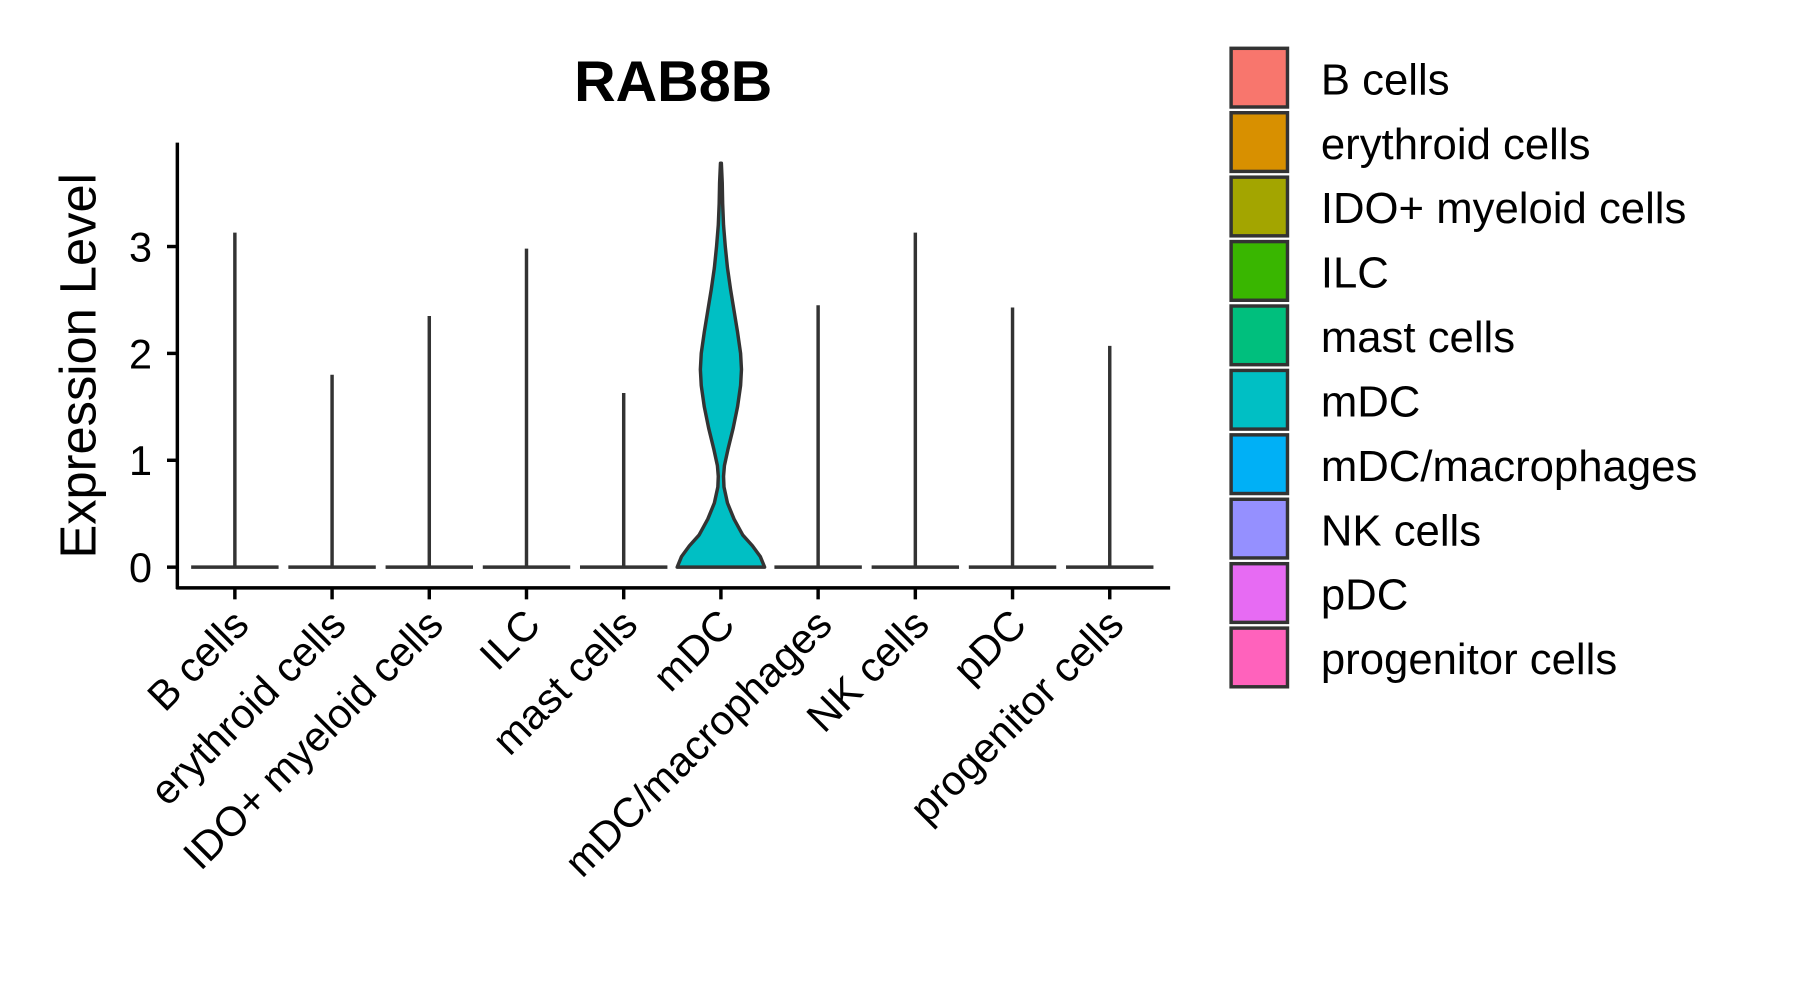 The width and height of the screenshot is (1795, 1002). What do you see at coordinates (78, 365) in the screenshot?
I see `y-axis-label: Expression Level` at bounding box center [78, 365].